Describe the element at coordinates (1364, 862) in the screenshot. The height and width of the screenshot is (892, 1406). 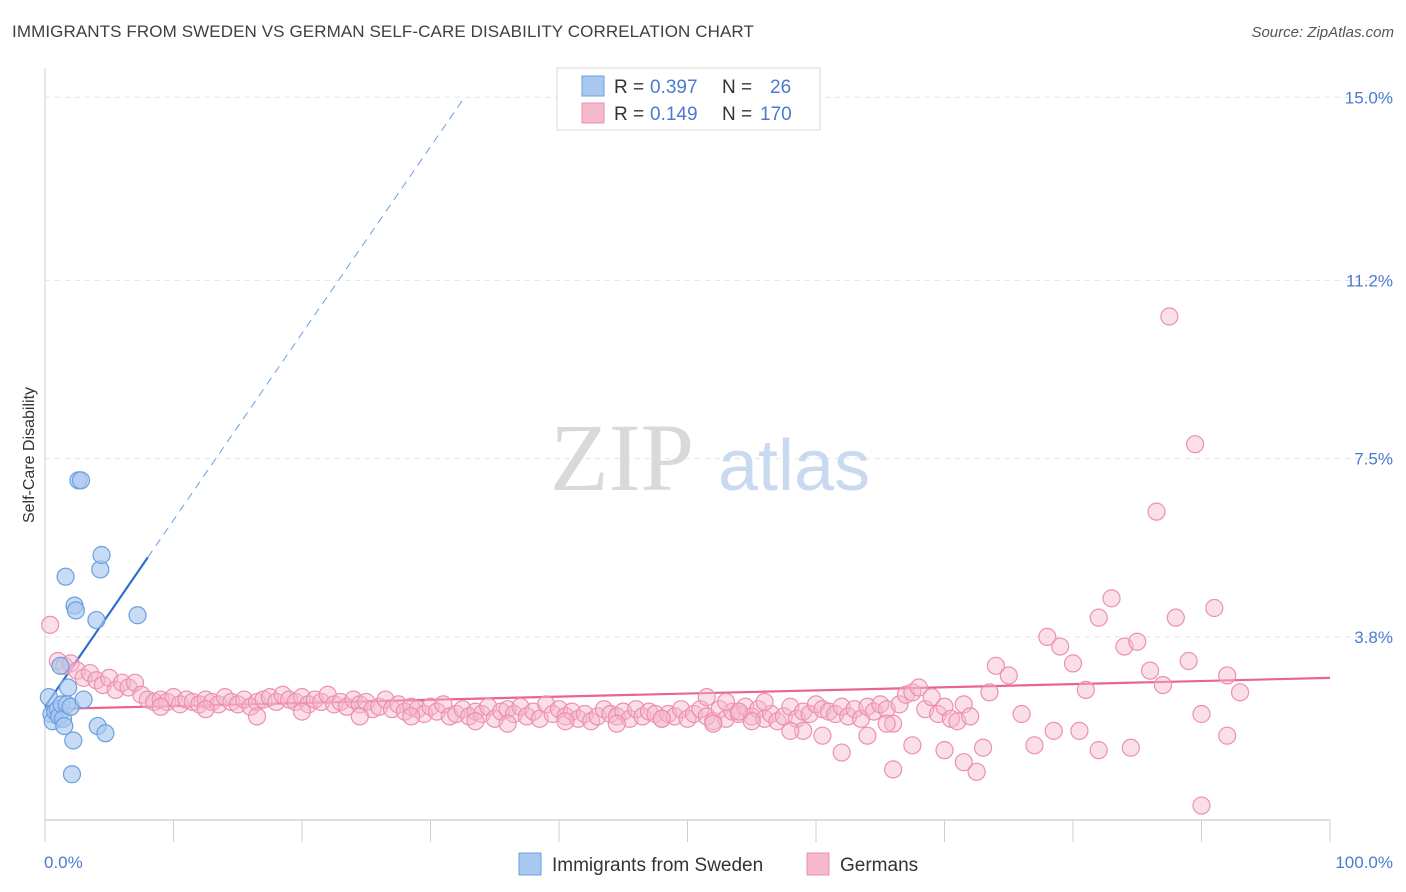
I see `x-tick-label: 100.0%` at that location.